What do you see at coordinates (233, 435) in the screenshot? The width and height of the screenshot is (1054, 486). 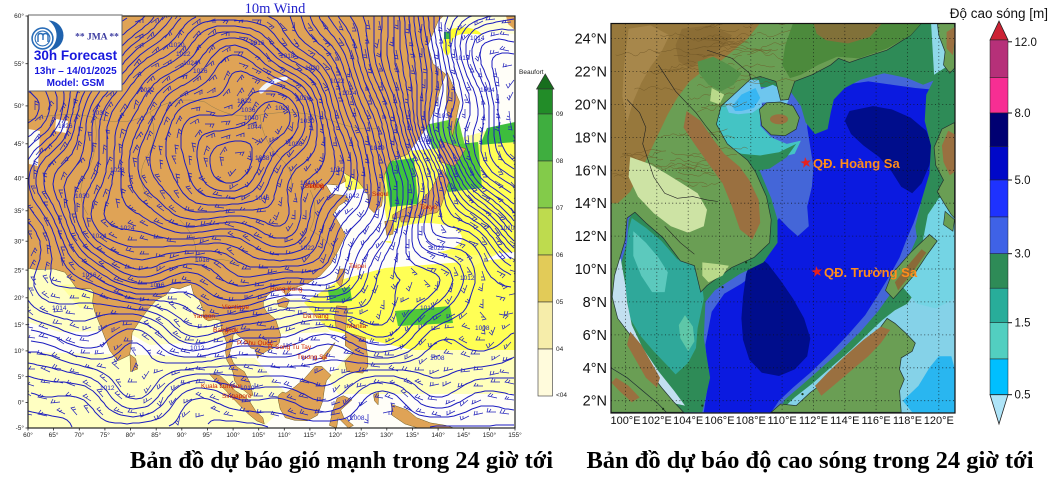 I see `svg-text: 100°` at bounding box center [233, 435].